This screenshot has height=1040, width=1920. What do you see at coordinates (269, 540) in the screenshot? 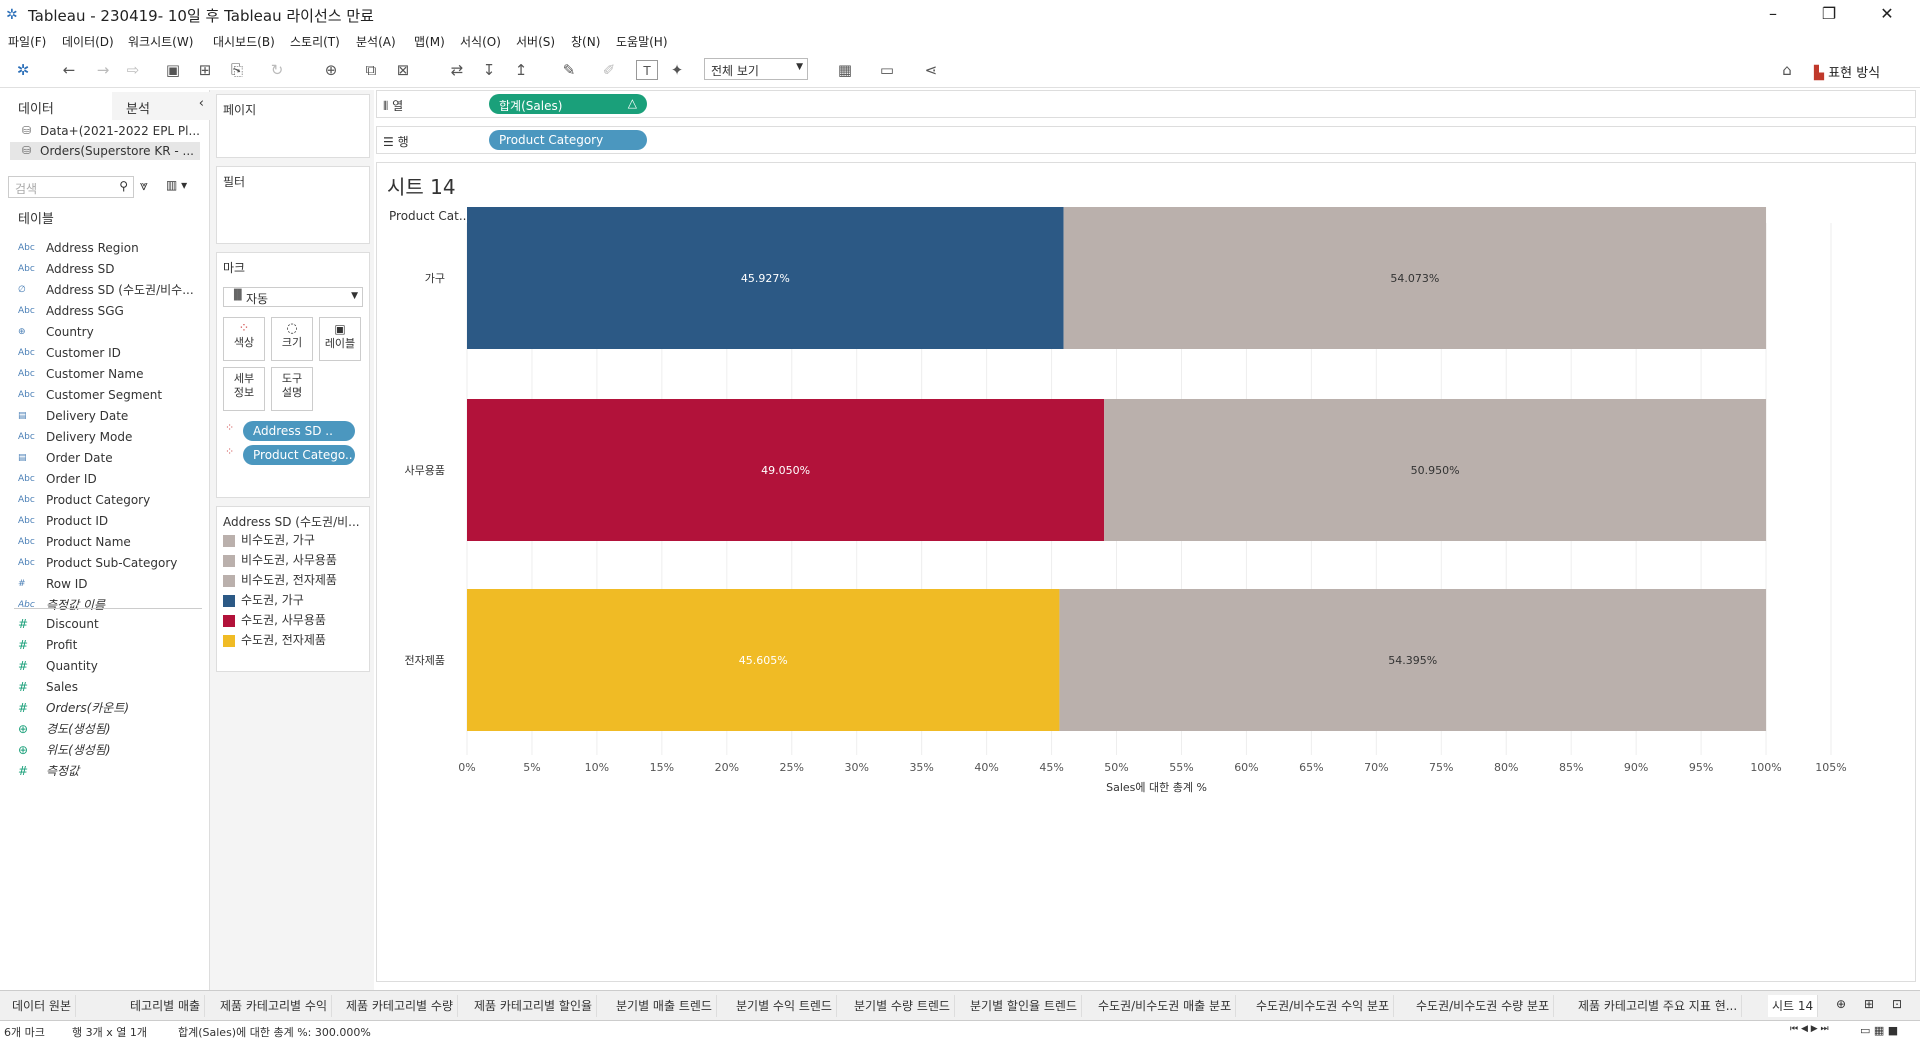
I see `legend-item: 비수도권, 가구` at bounding box center [269, 540].